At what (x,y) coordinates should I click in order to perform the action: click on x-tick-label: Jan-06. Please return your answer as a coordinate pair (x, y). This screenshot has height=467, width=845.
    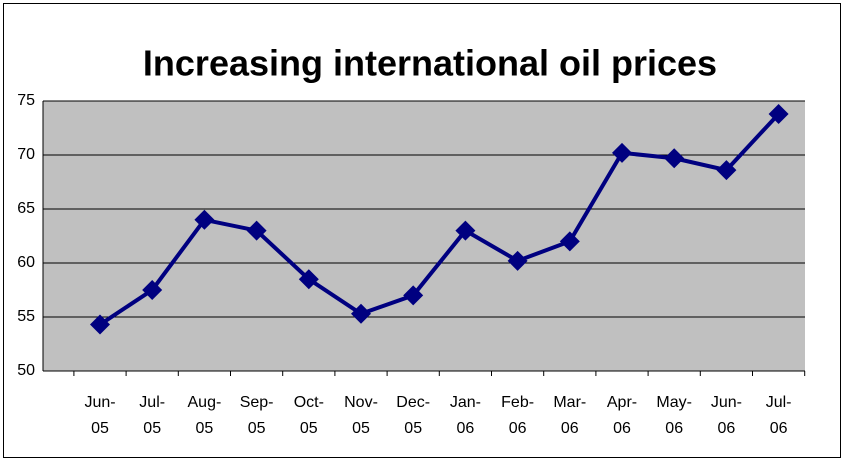
    Looking at the image, I should click on (465, 415).